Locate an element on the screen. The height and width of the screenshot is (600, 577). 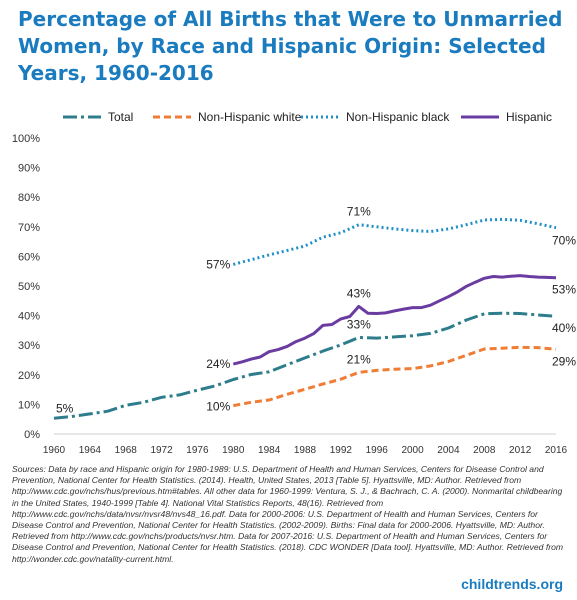
y-tick-label: 30% is located at coordinates (29, 346).